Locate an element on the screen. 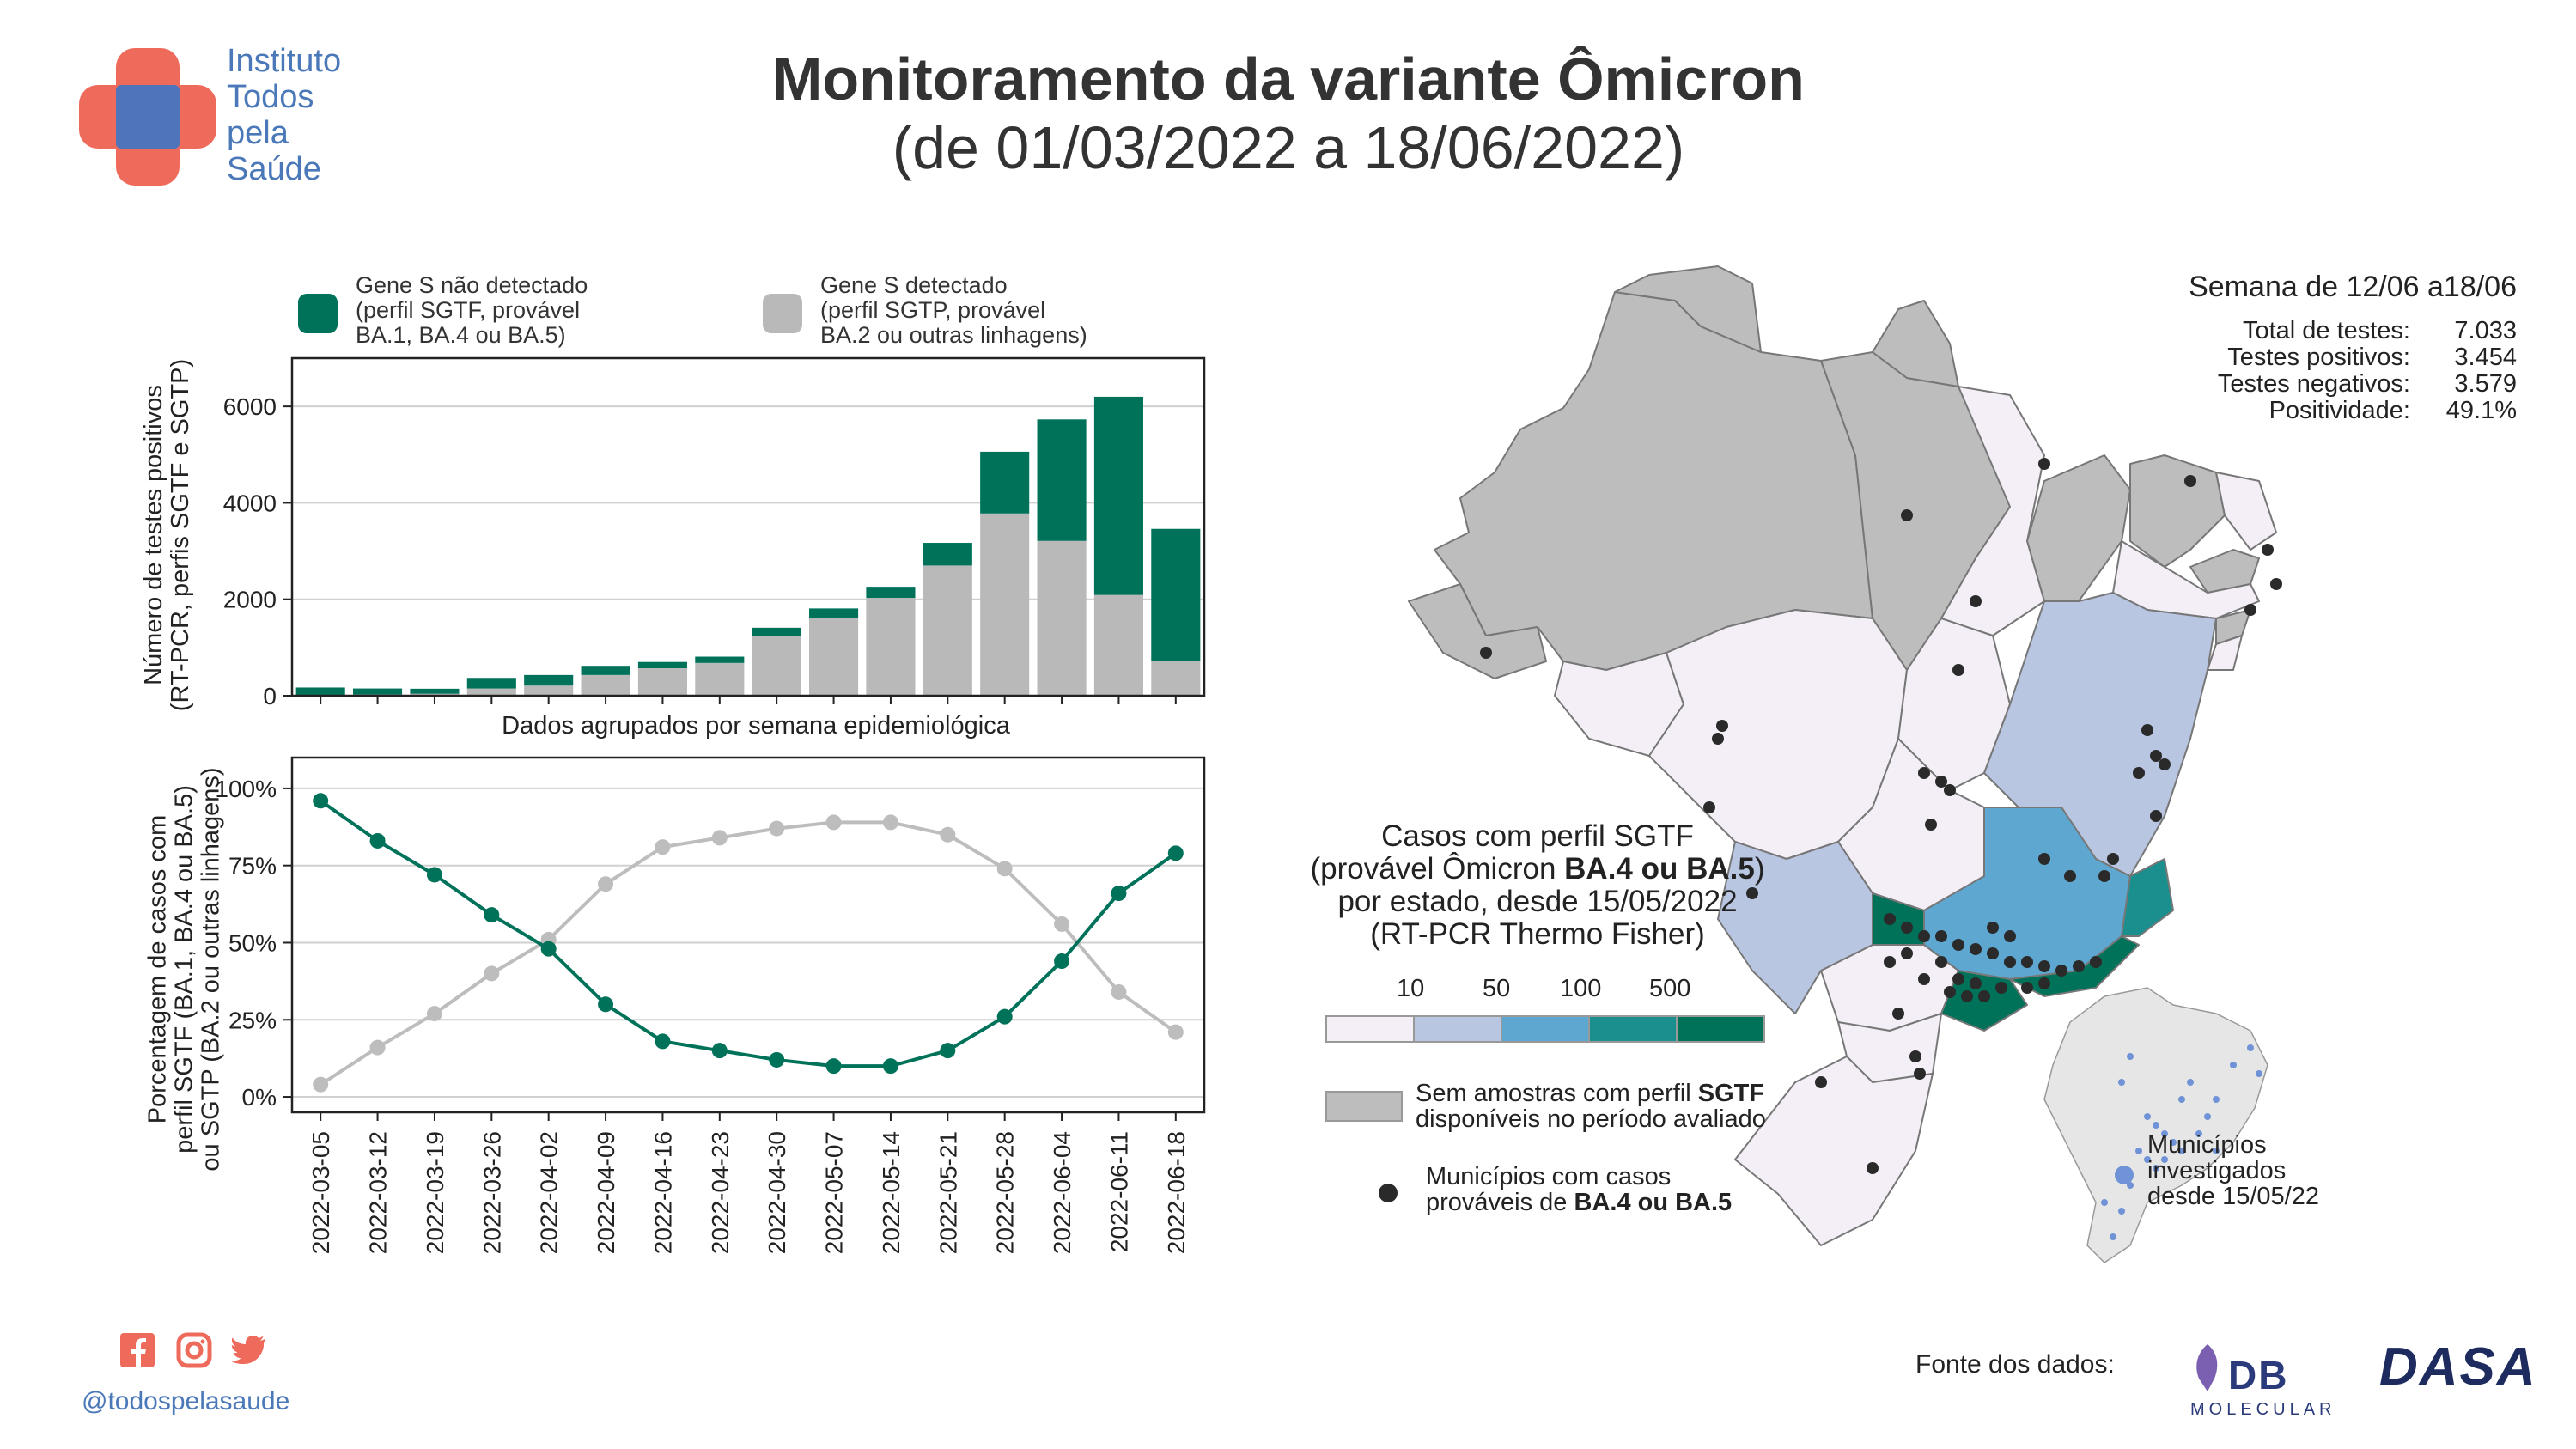 The width and height of the screenshot is (2576, 1449). state-ap is located at coordinates (1915, 343).